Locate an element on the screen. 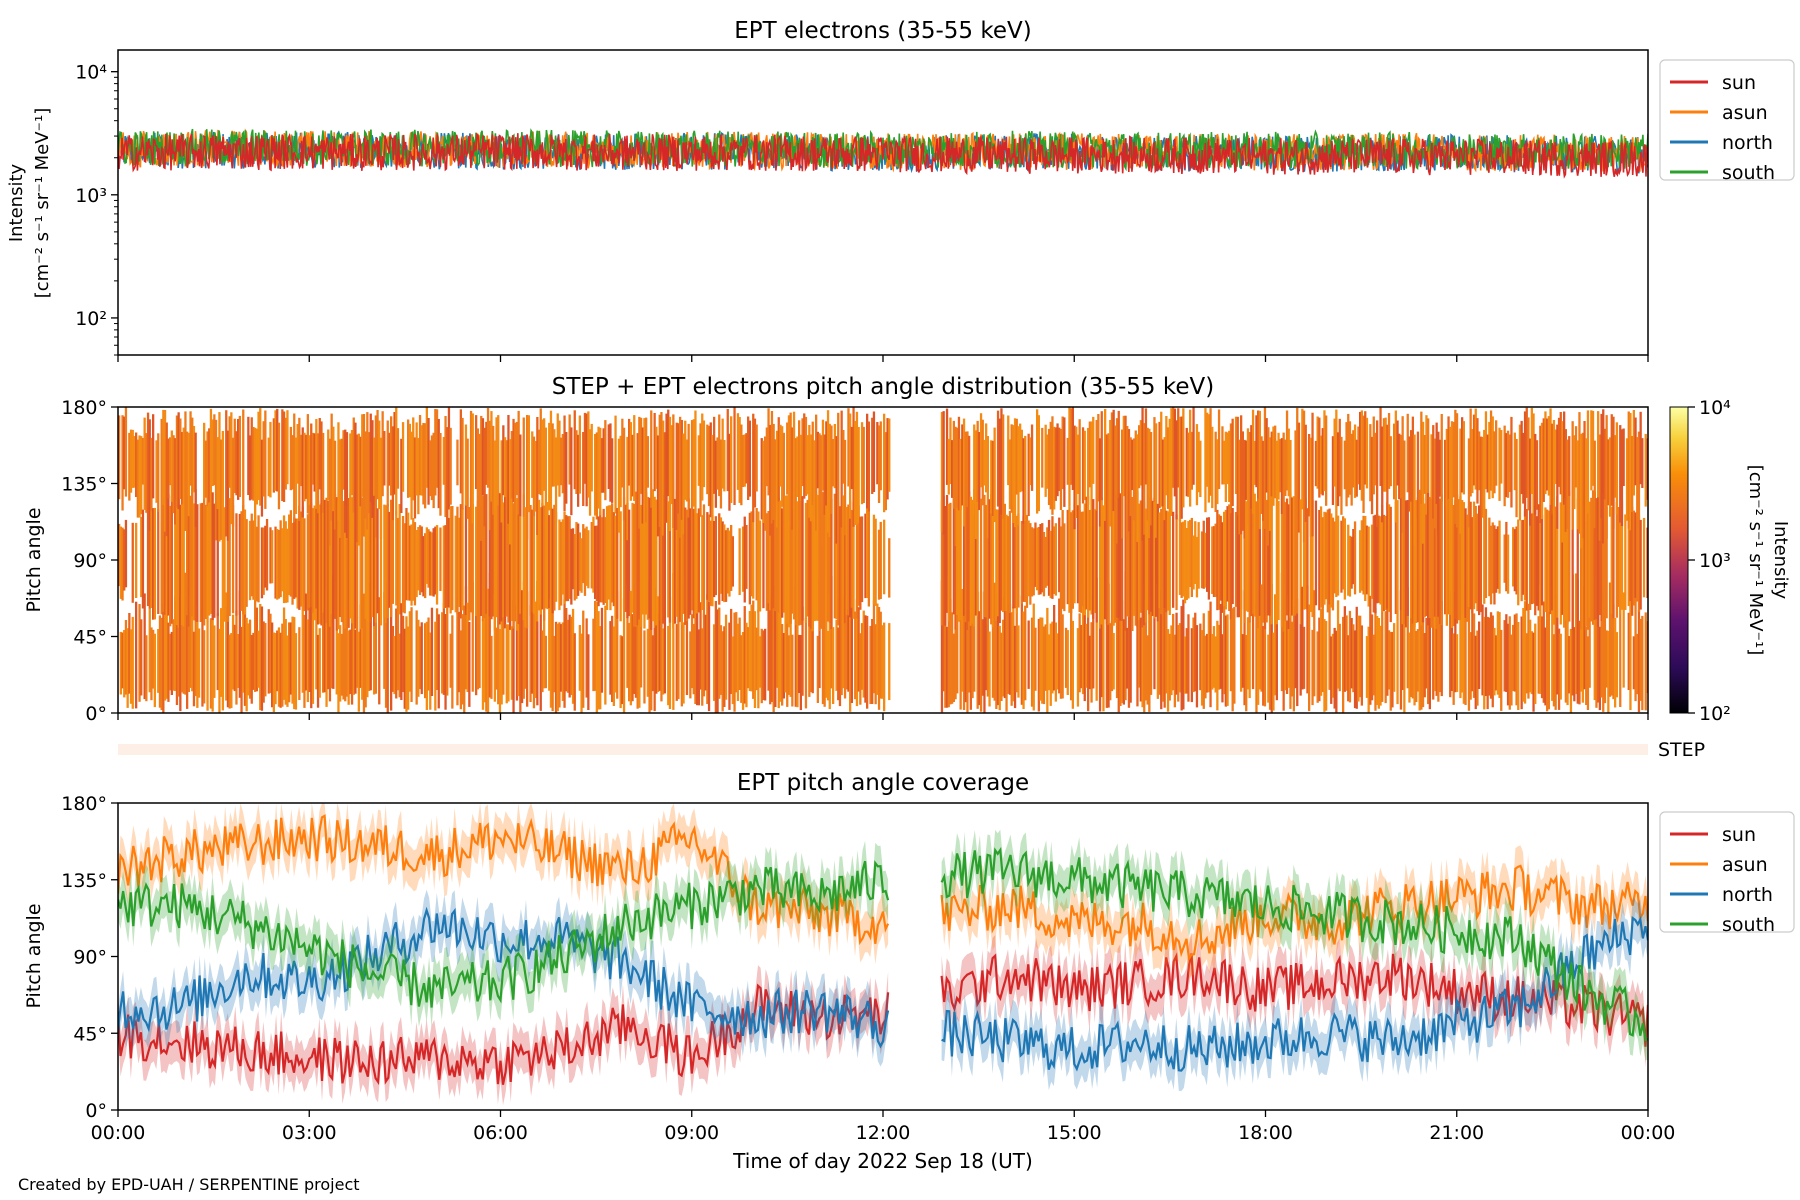 The height and width of the screenshot is (1200, 1800). p1-series-line-sun is located at coordinates (883, 155).